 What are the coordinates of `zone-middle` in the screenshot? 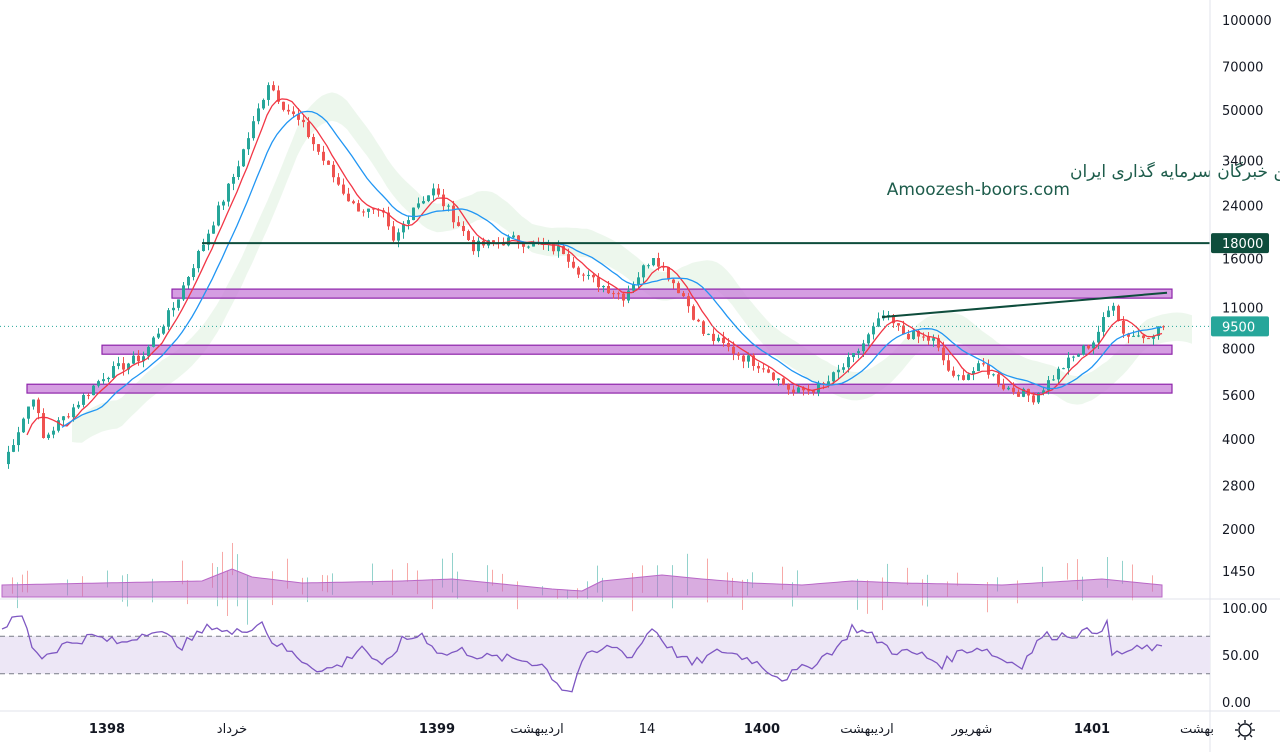 It's located at (637, 349).